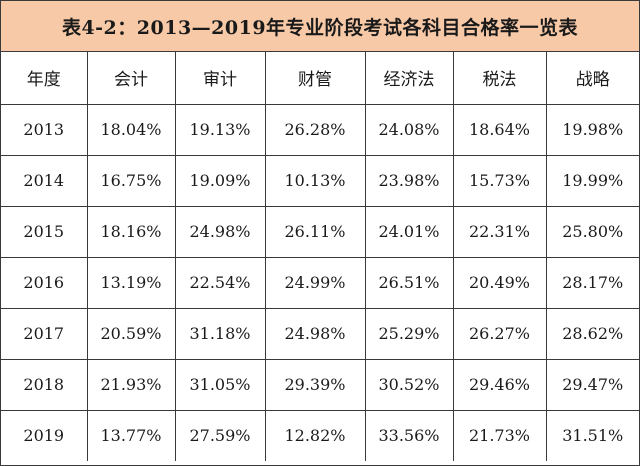 Image resolution: width=640 pixels, height=466 pixels. I want to click on rate-cell: 28.62%, so click(592, 333).